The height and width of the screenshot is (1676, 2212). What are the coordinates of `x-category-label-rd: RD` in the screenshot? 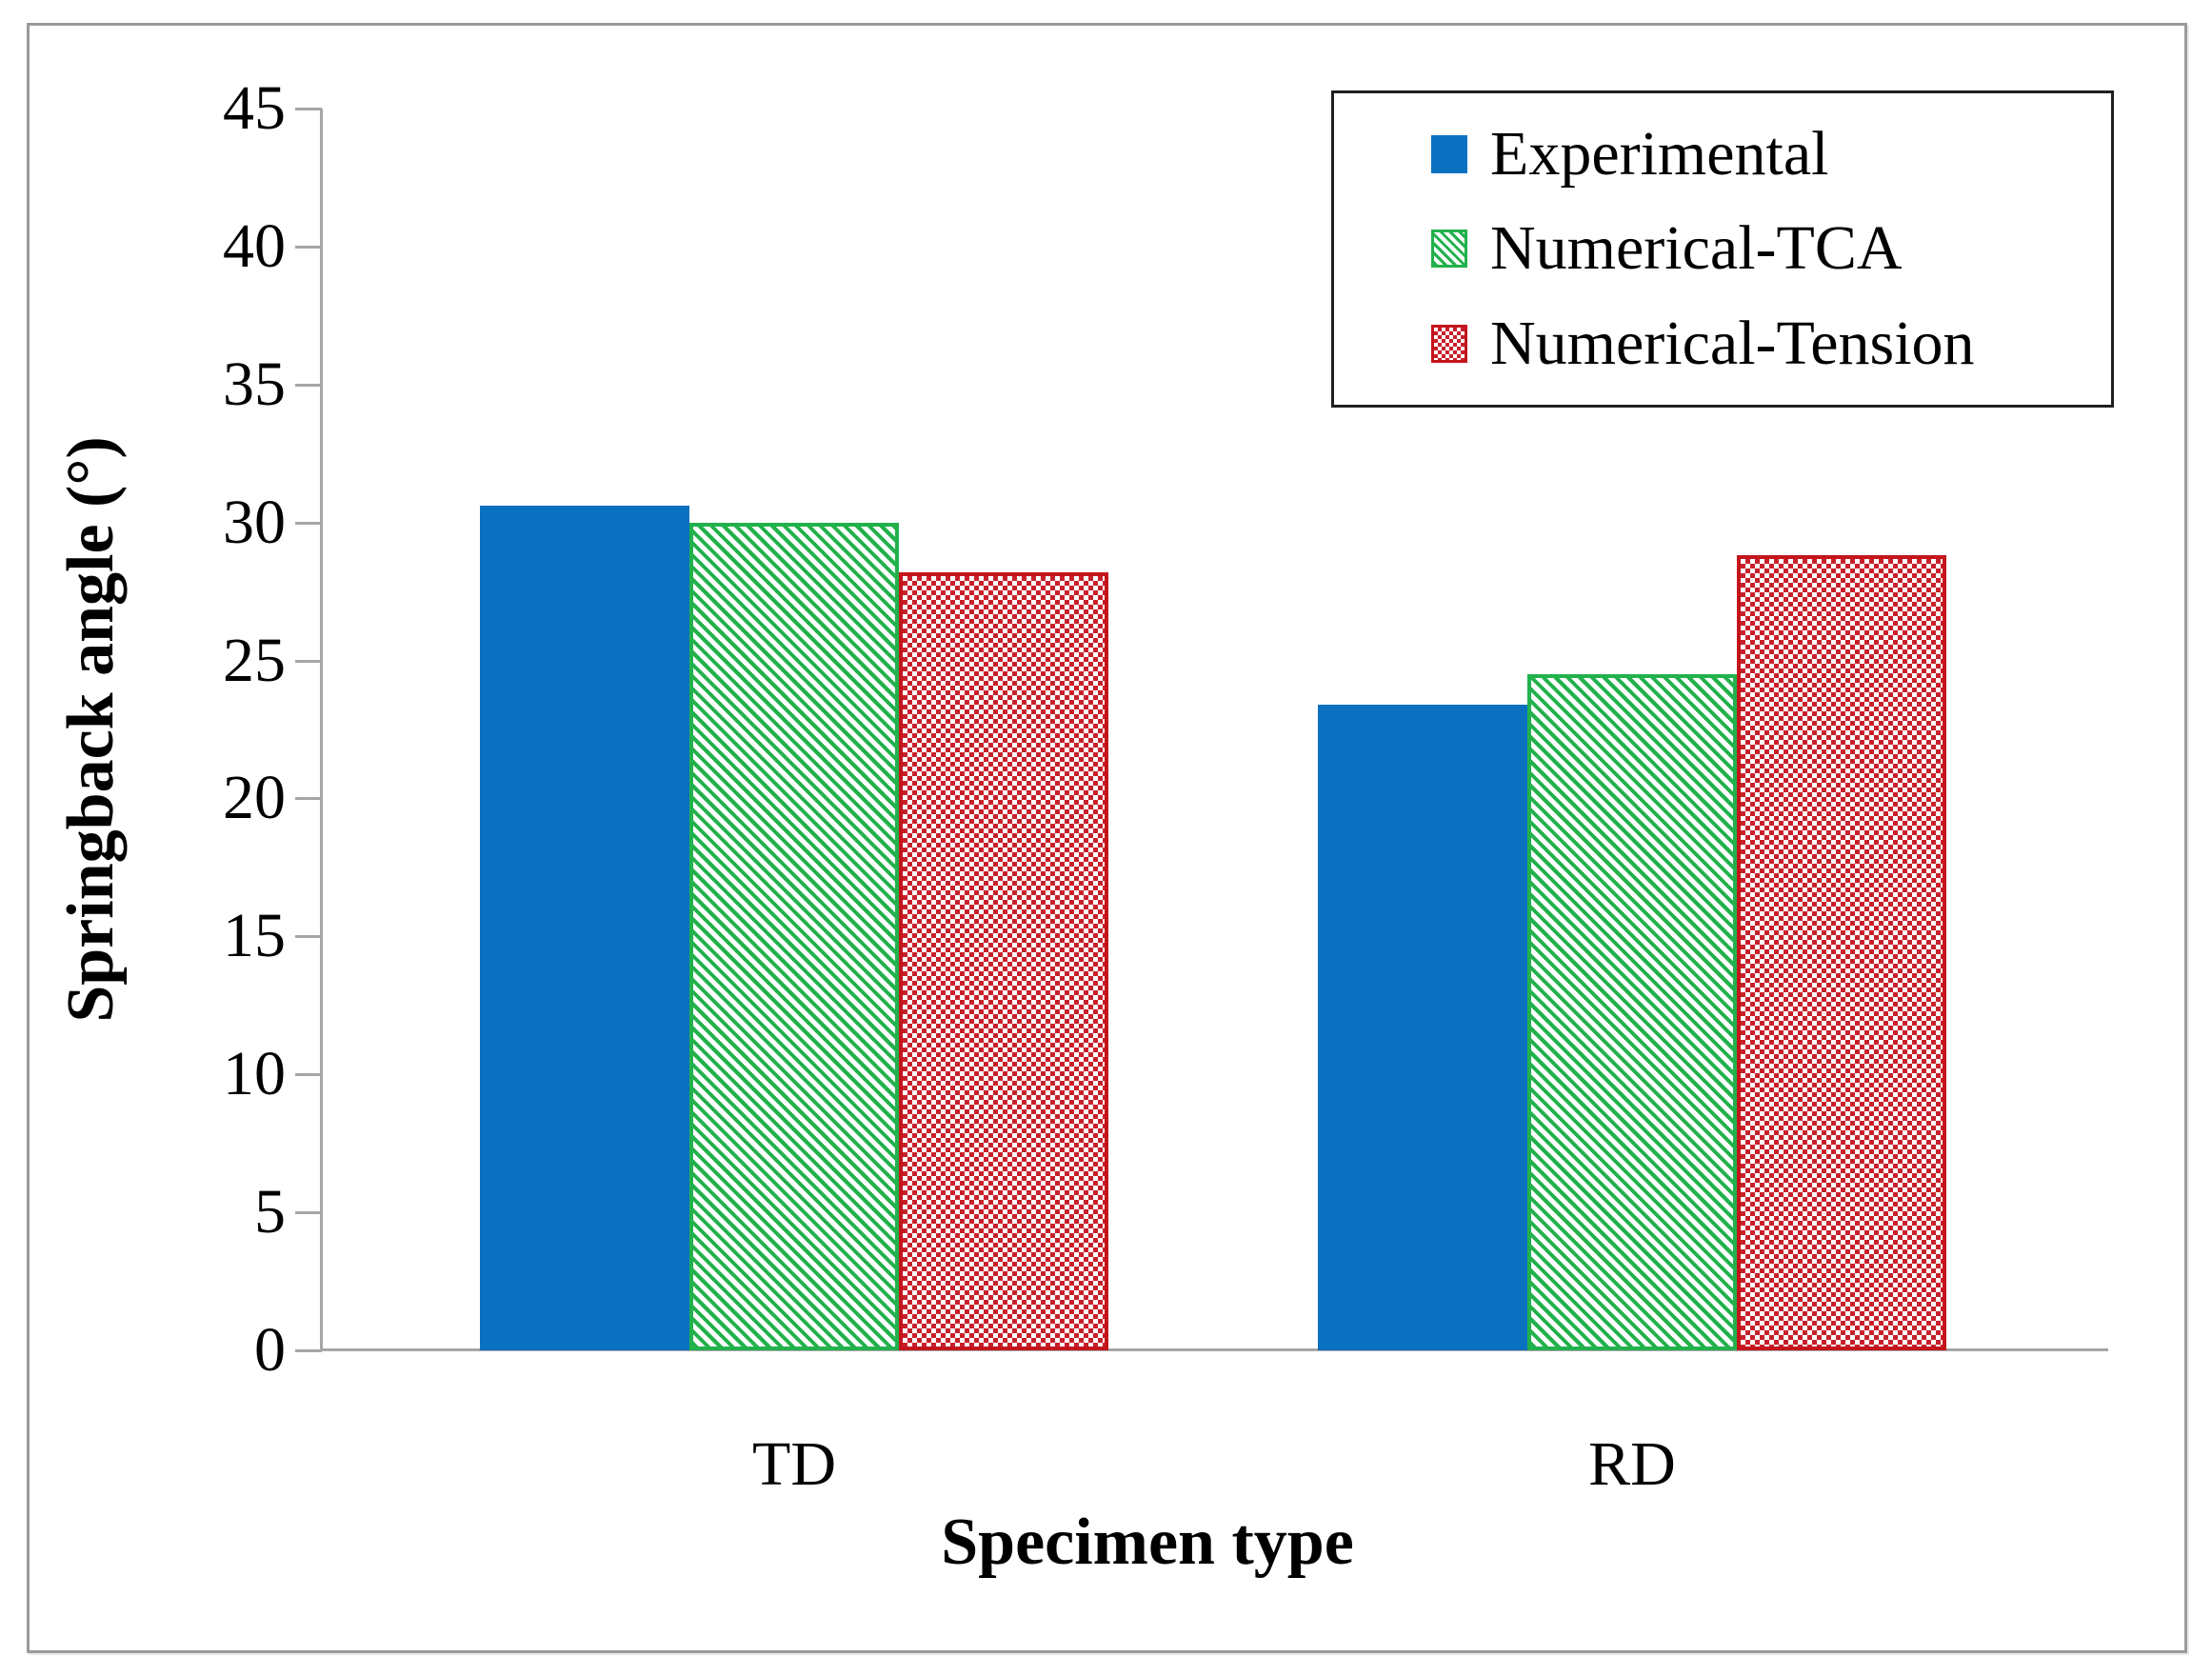 It's located at (1632, 1464).